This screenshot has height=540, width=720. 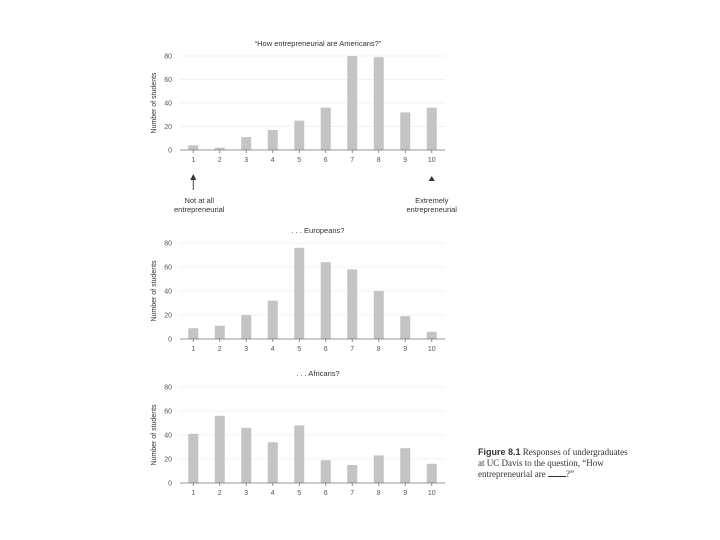 What do you see at coordinates (193, 160) in the screenshot?
I see `chart1-x-tick-label: 1` at bounding box center [193, 160].